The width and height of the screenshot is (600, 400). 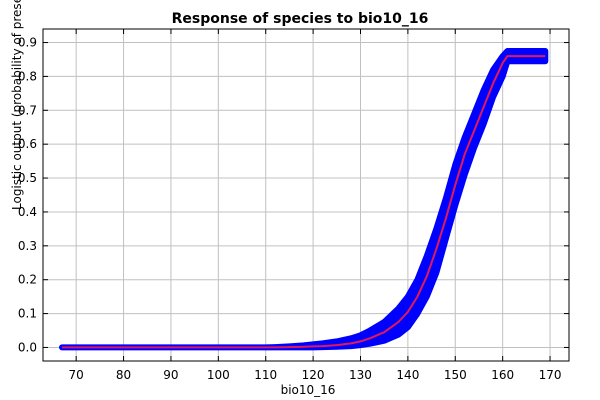 I want to click on x-tick-label: 110, so click(x=265, y=375).